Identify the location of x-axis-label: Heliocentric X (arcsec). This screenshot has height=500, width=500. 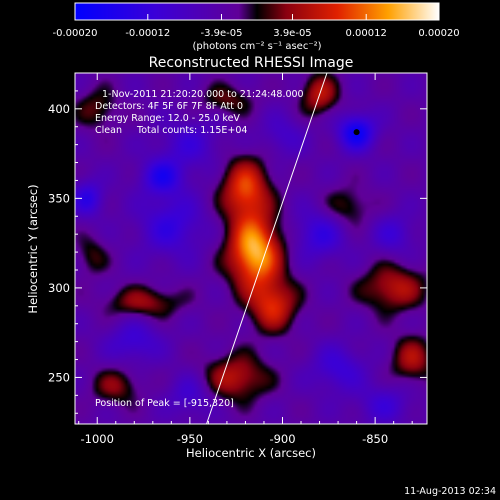
(251, 453).